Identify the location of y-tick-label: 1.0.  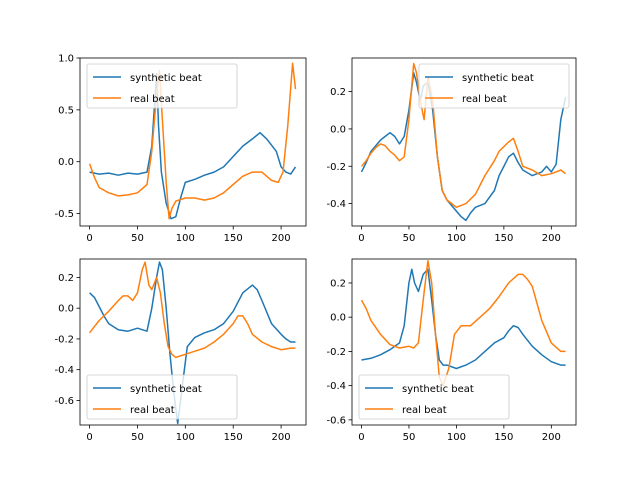
(66, 59).